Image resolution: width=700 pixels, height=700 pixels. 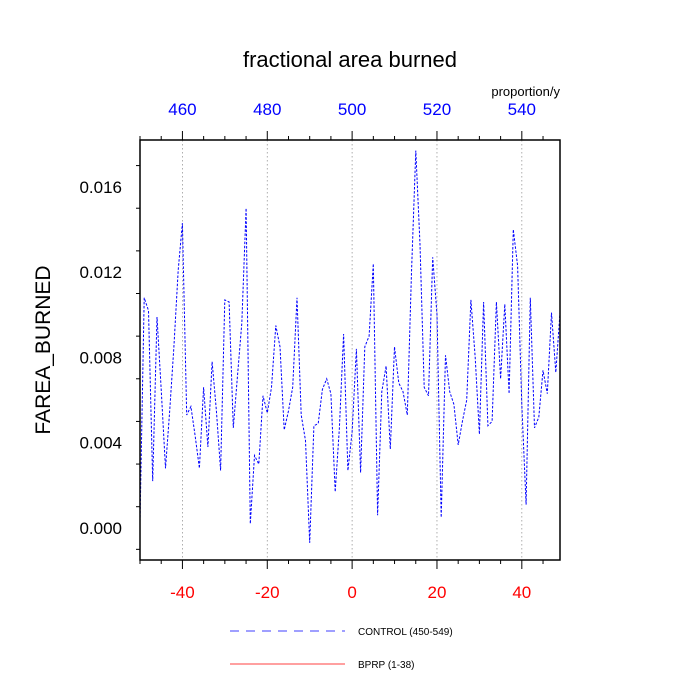 What do you see at coordinates (43, 349) in the screenshot?
I see `y-axis-label: FAREA_BURNED` at bounding box center [43, 349].